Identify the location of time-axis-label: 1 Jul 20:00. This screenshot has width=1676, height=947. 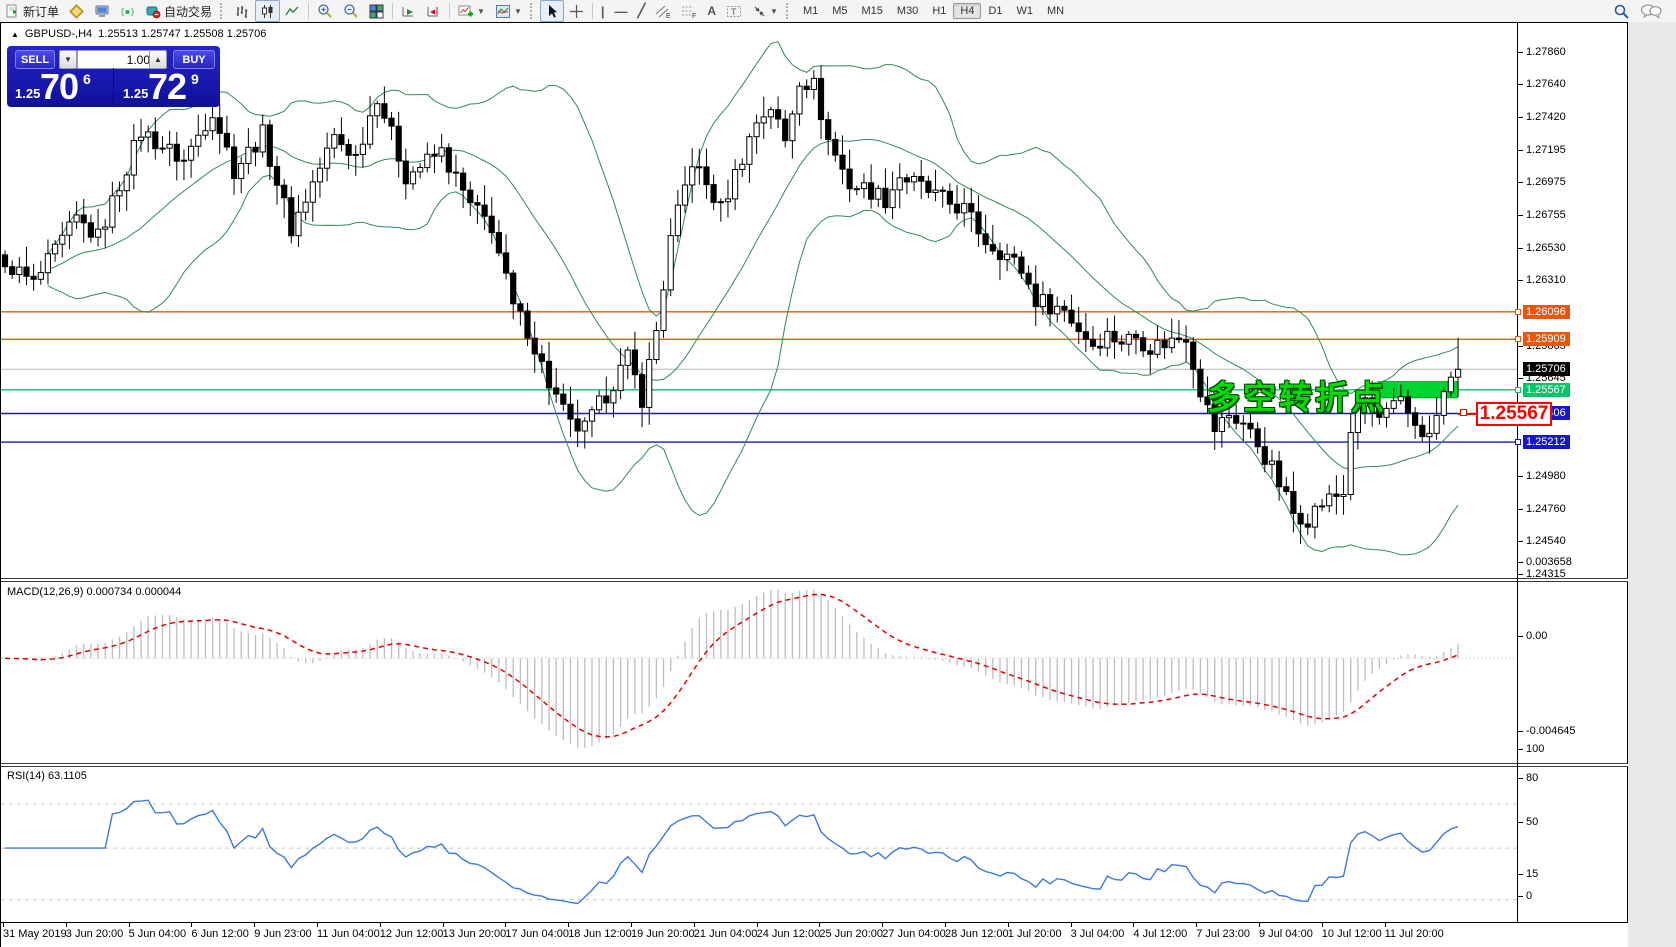
(1034, 934).